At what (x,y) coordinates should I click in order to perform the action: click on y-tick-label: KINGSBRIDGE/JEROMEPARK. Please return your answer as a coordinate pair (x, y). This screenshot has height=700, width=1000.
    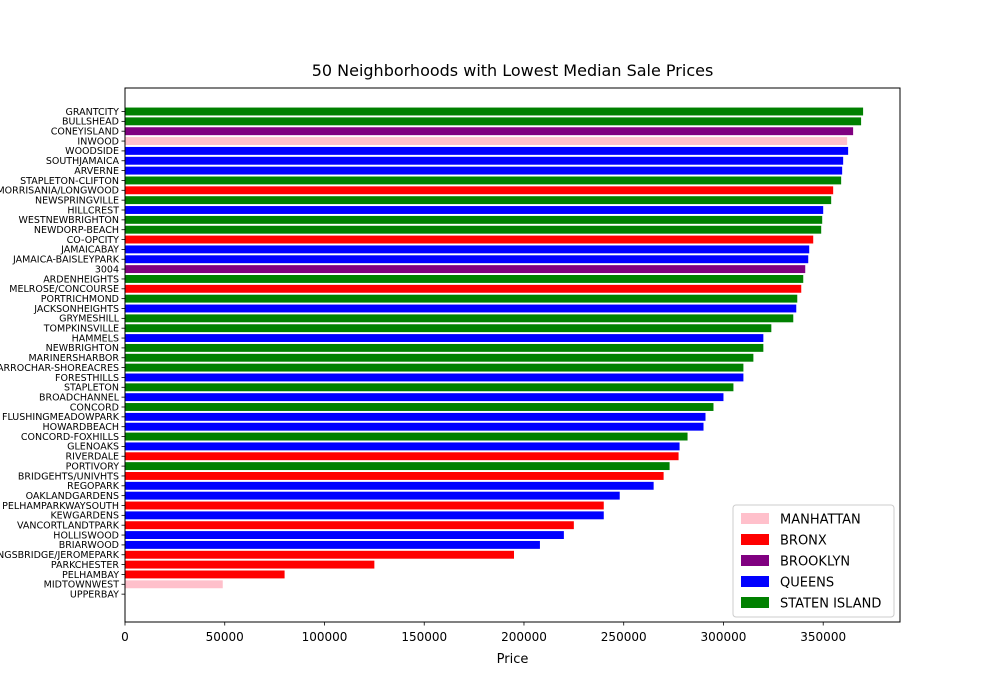
    Looking at the image, I should click on (60, 555).